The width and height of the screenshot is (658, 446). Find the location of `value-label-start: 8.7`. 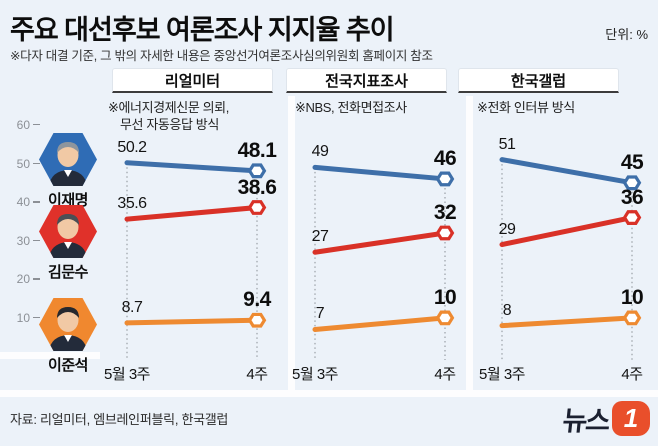

value-label-start: 8.7 is located at coordinates (132, 307).